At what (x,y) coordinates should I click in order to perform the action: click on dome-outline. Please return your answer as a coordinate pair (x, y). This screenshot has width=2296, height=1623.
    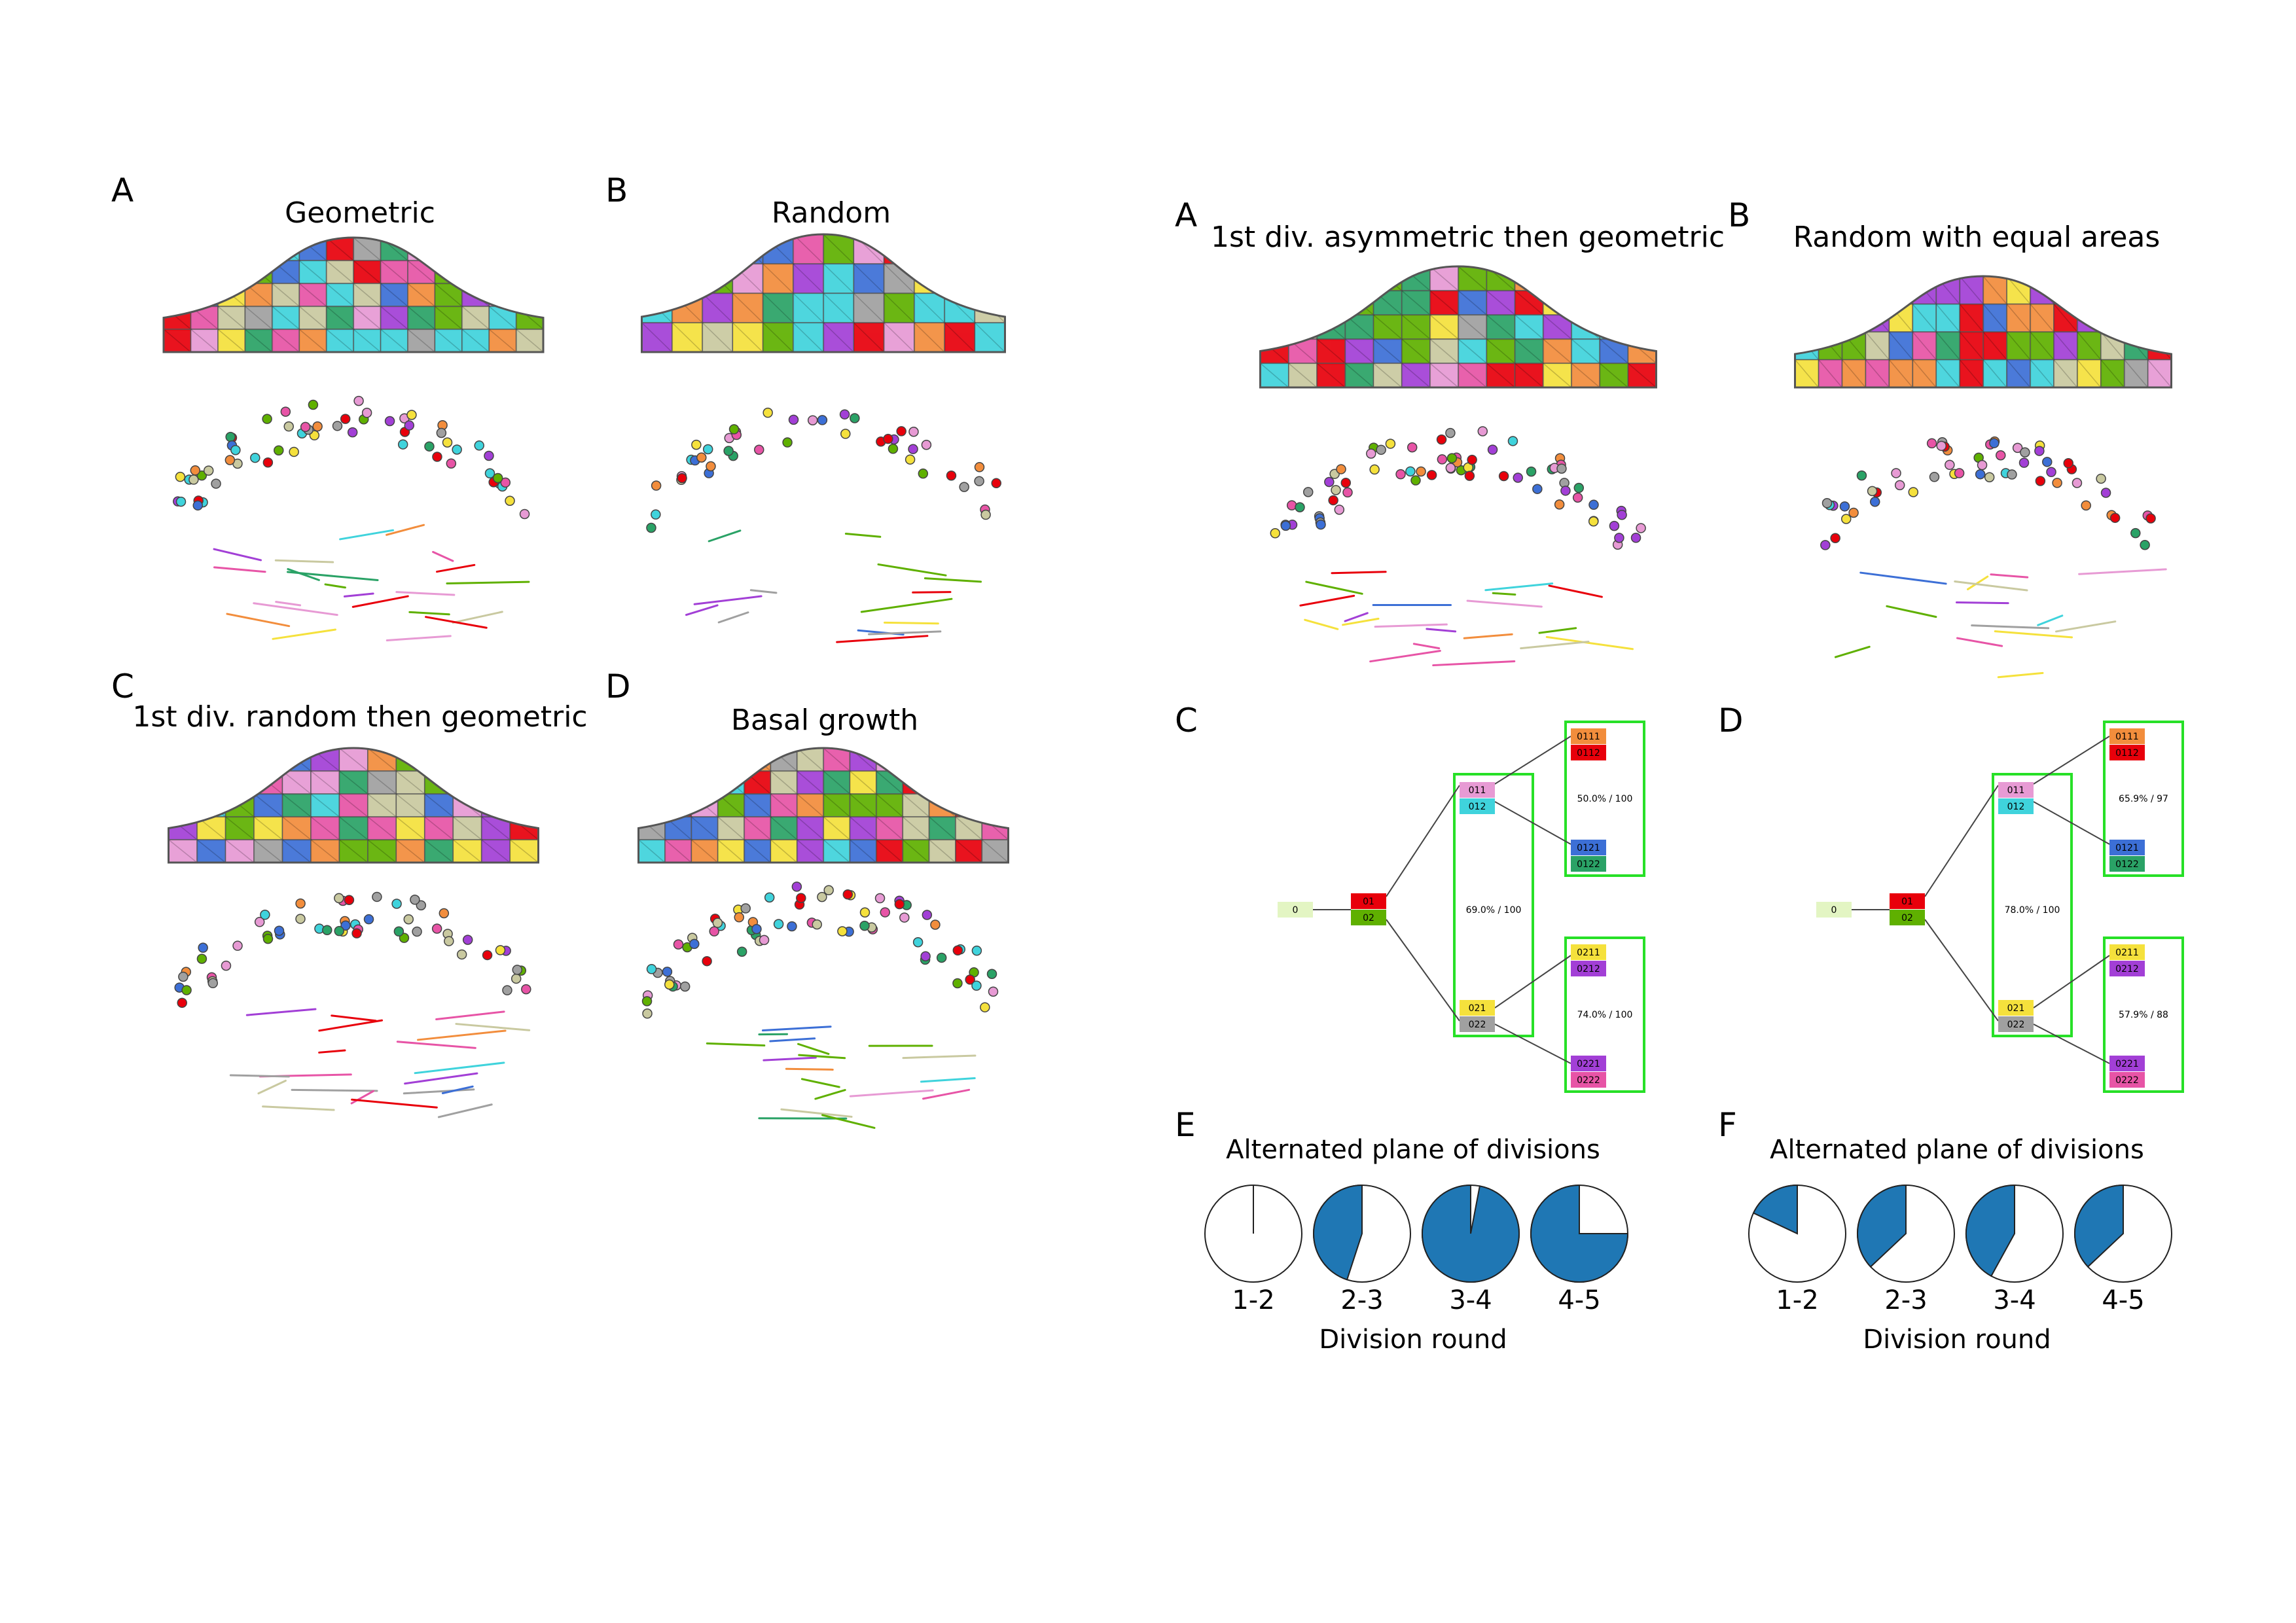
    Looking at the image, I should click on (1458, 327).